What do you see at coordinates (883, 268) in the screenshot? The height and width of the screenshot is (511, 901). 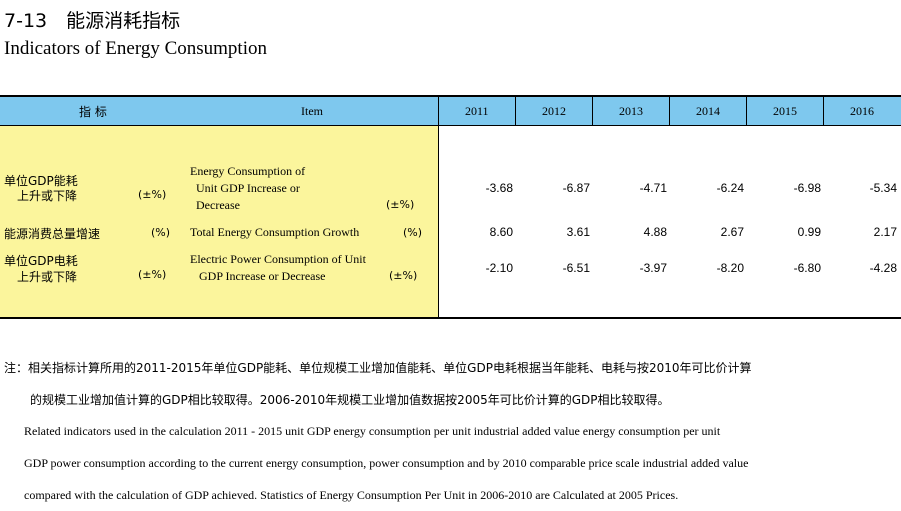 I see `value-cell: -4.28` at bounding box center [883, 268].